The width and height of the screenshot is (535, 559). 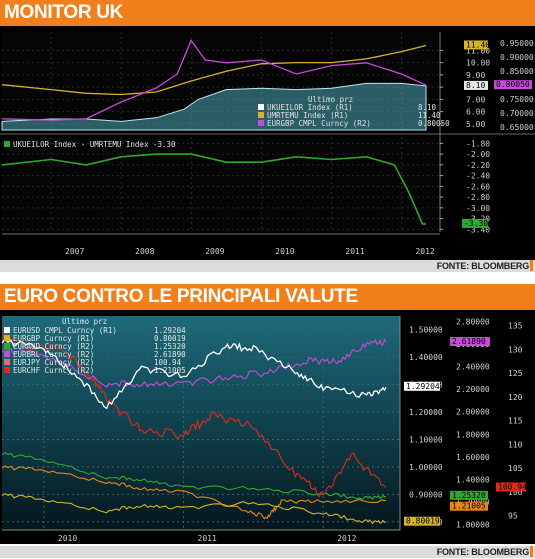 I want to click on legend-value: 100.94, so click(x=168, y=362).